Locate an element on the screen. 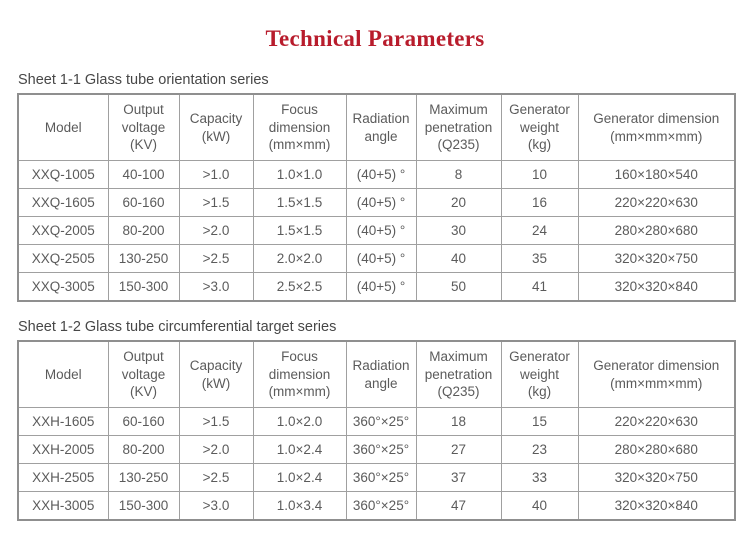 The width and height of the screenshot is (750, 539). table-cell: 10 is located at coordinates (539, 174).